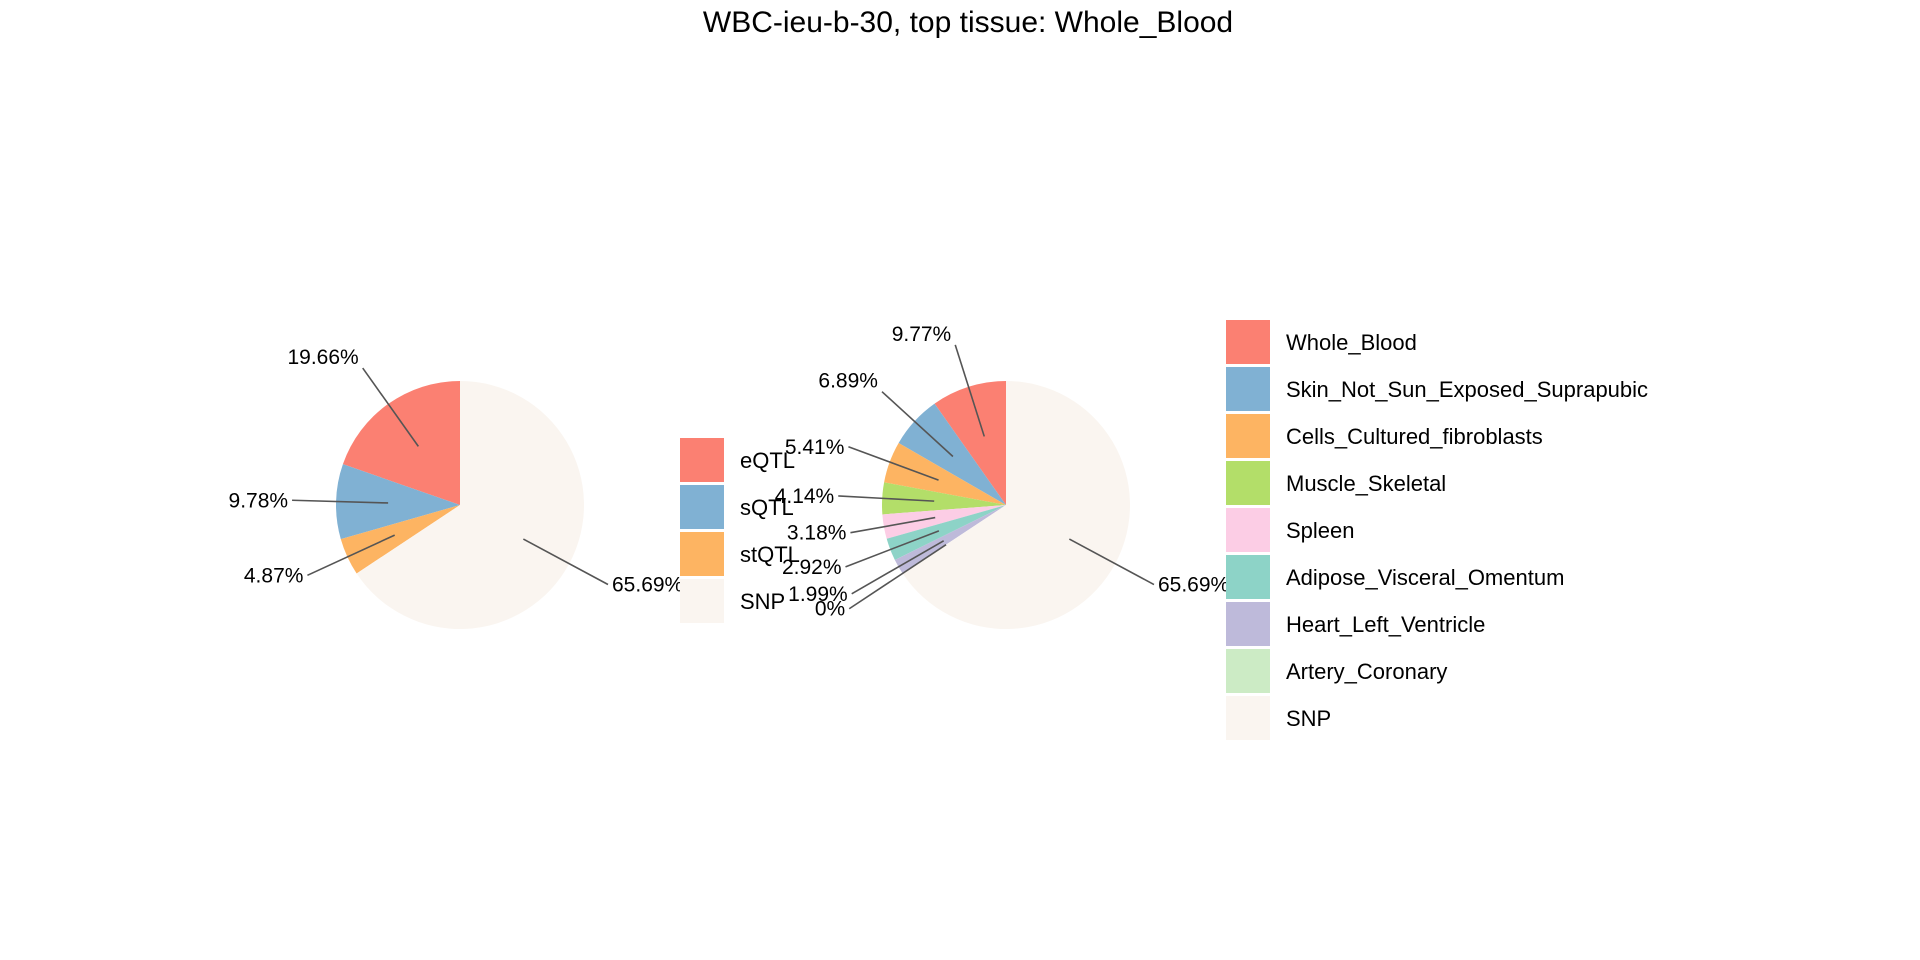 The height and width of the screenshot is (960, 1920). I want to click on leader-line-spleen, so click(893, 525).